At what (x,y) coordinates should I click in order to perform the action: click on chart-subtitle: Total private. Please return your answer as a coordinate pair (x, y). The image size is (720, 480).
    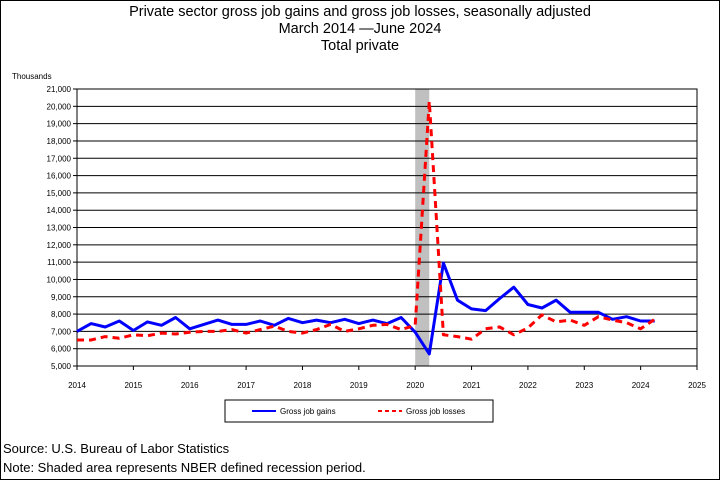
    Looking at the image, I should click on (360, 46).